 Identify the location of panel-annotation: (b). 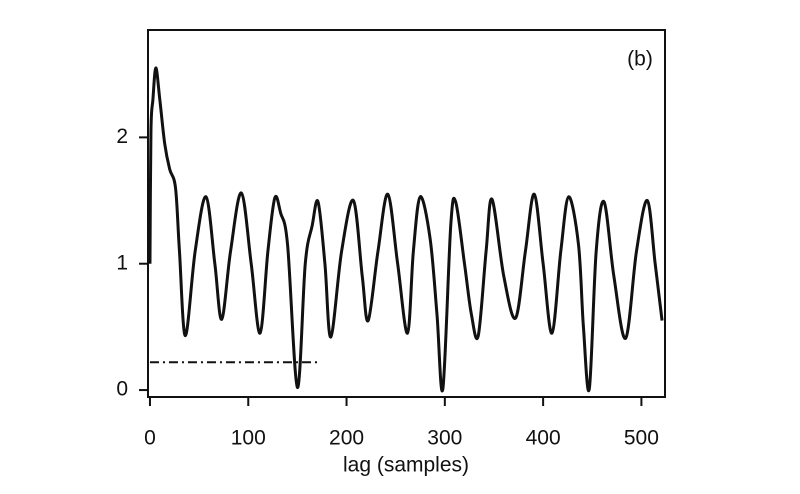
(640, 59).